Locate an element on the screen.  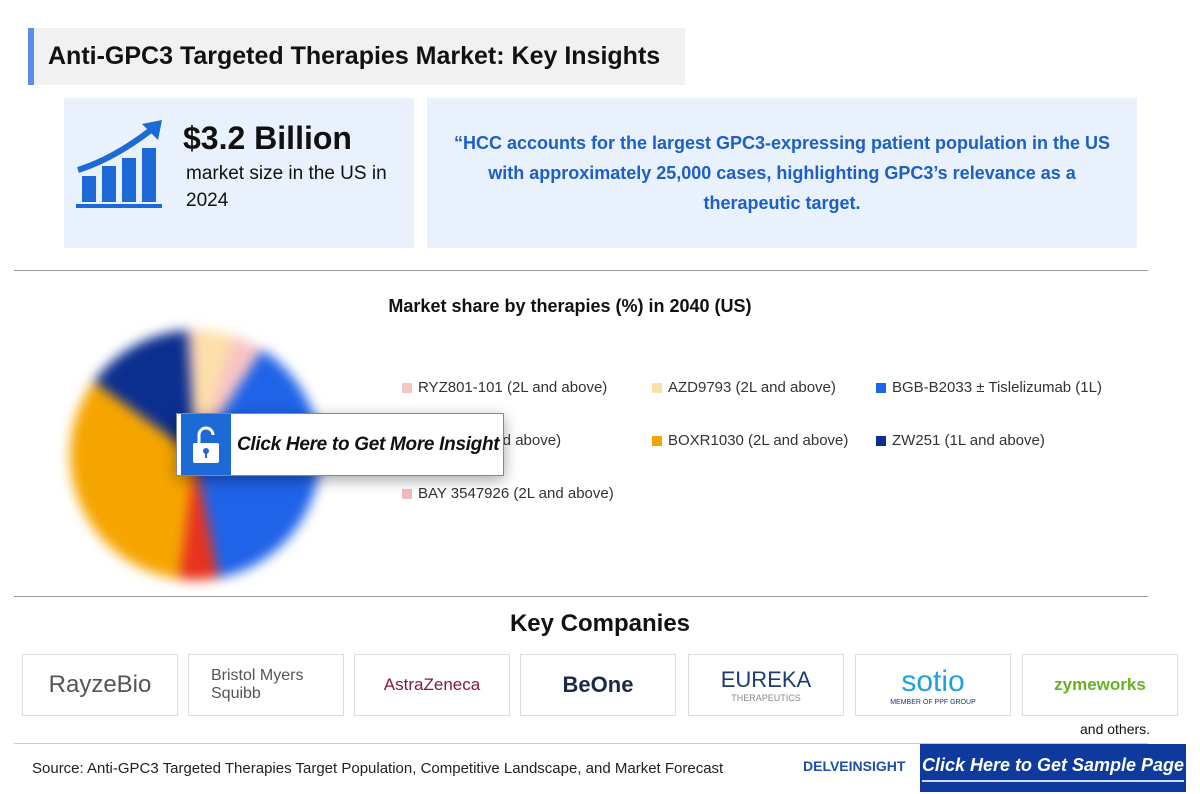
logo-sotio: sotio MEMBER OF PPF GROUP is located at coordinates (933, 685).